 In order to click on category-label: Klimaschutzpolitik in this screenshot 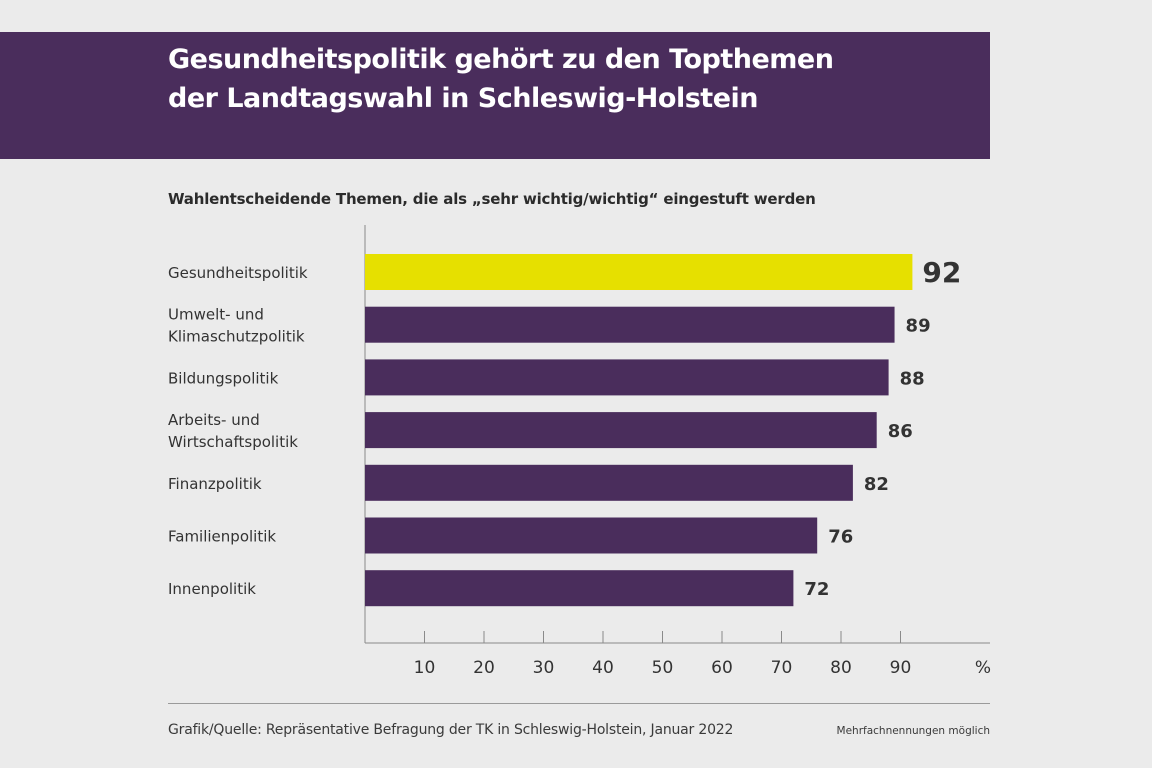, I will do `click(236, 337)`.